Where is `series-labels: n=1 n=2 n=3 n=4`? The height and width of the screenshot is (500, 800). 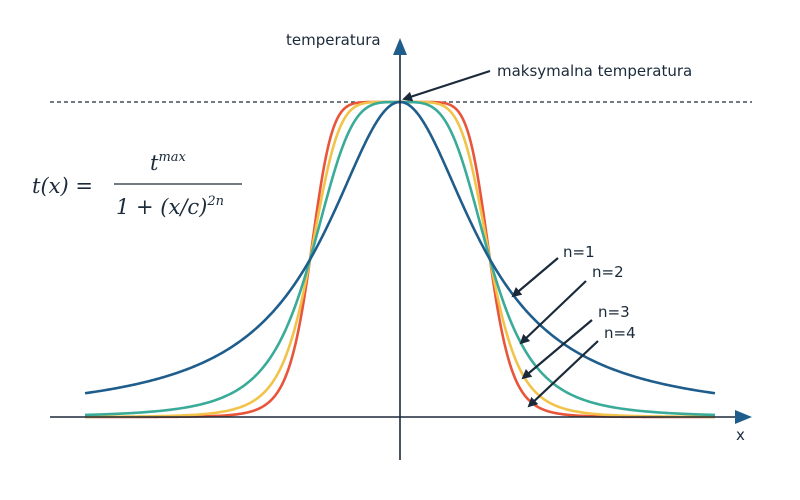
series-labels: n=1 n=2 n=3 n=4 is located at coordinates (573, 325).